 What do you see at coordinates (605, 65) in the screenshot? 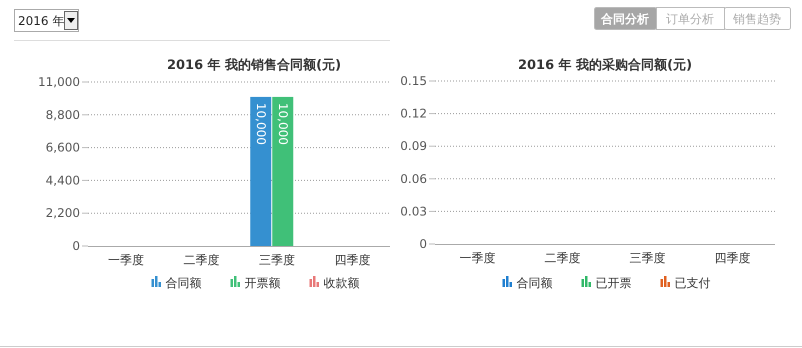
I see `chart-title: 2016 年 我的采购合同额(元)` at bounding box center [605, 65].